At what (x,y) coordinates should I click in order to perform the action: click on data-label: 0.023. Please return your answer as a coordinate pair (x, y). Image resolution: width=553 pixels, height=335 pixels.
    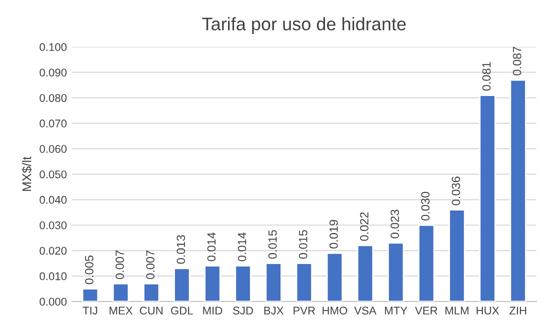
    Looking at the image, I should click on (394, 224).